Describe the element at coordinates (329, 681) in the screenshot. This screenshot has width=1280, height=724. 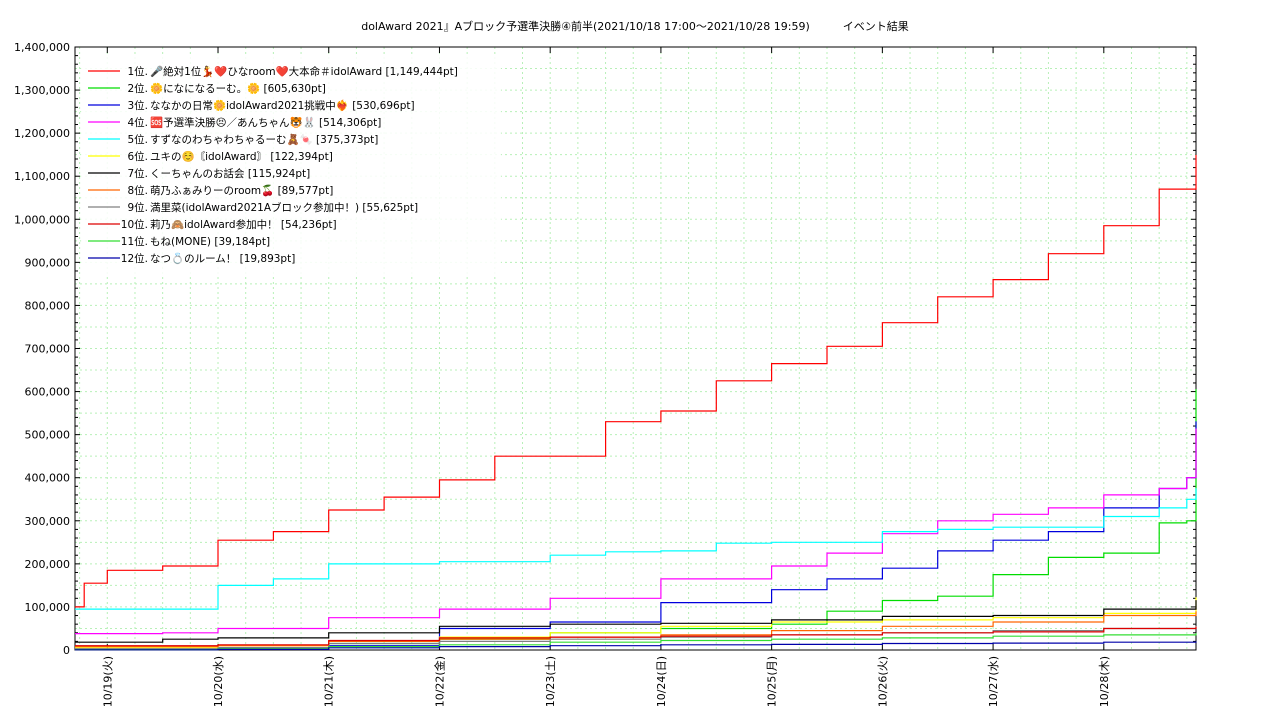
I see `x-tick-label: 10/21(木)` at that location.